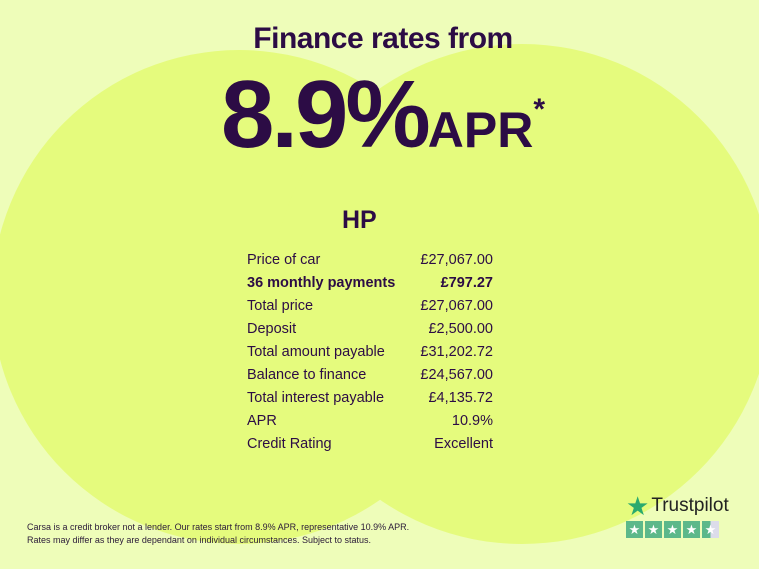 This screenshot has height=569, width=759. I want to click on row-label: Total price, so click(280, 306).